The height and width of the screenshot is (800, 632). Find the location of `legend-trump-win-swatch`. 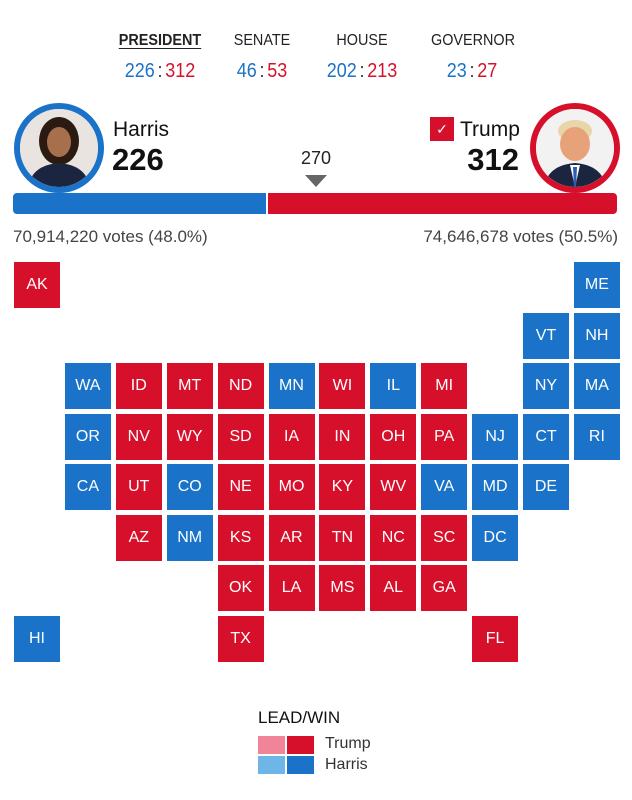

legend-trump-win-swatch is located at coordinates (300, 745).